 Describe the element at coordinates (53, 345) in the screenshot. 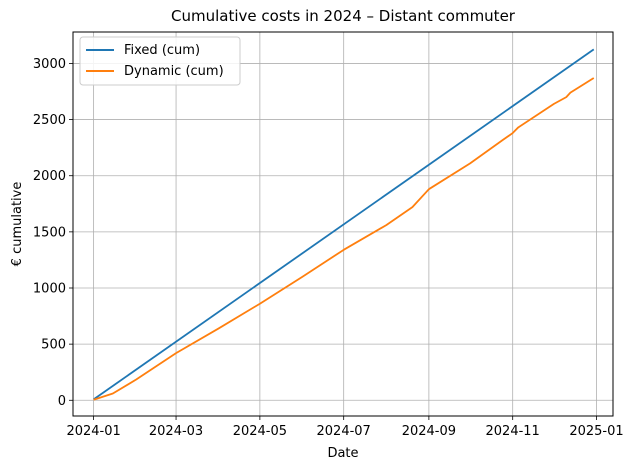

I see `y-tick-label: 500` at that location.